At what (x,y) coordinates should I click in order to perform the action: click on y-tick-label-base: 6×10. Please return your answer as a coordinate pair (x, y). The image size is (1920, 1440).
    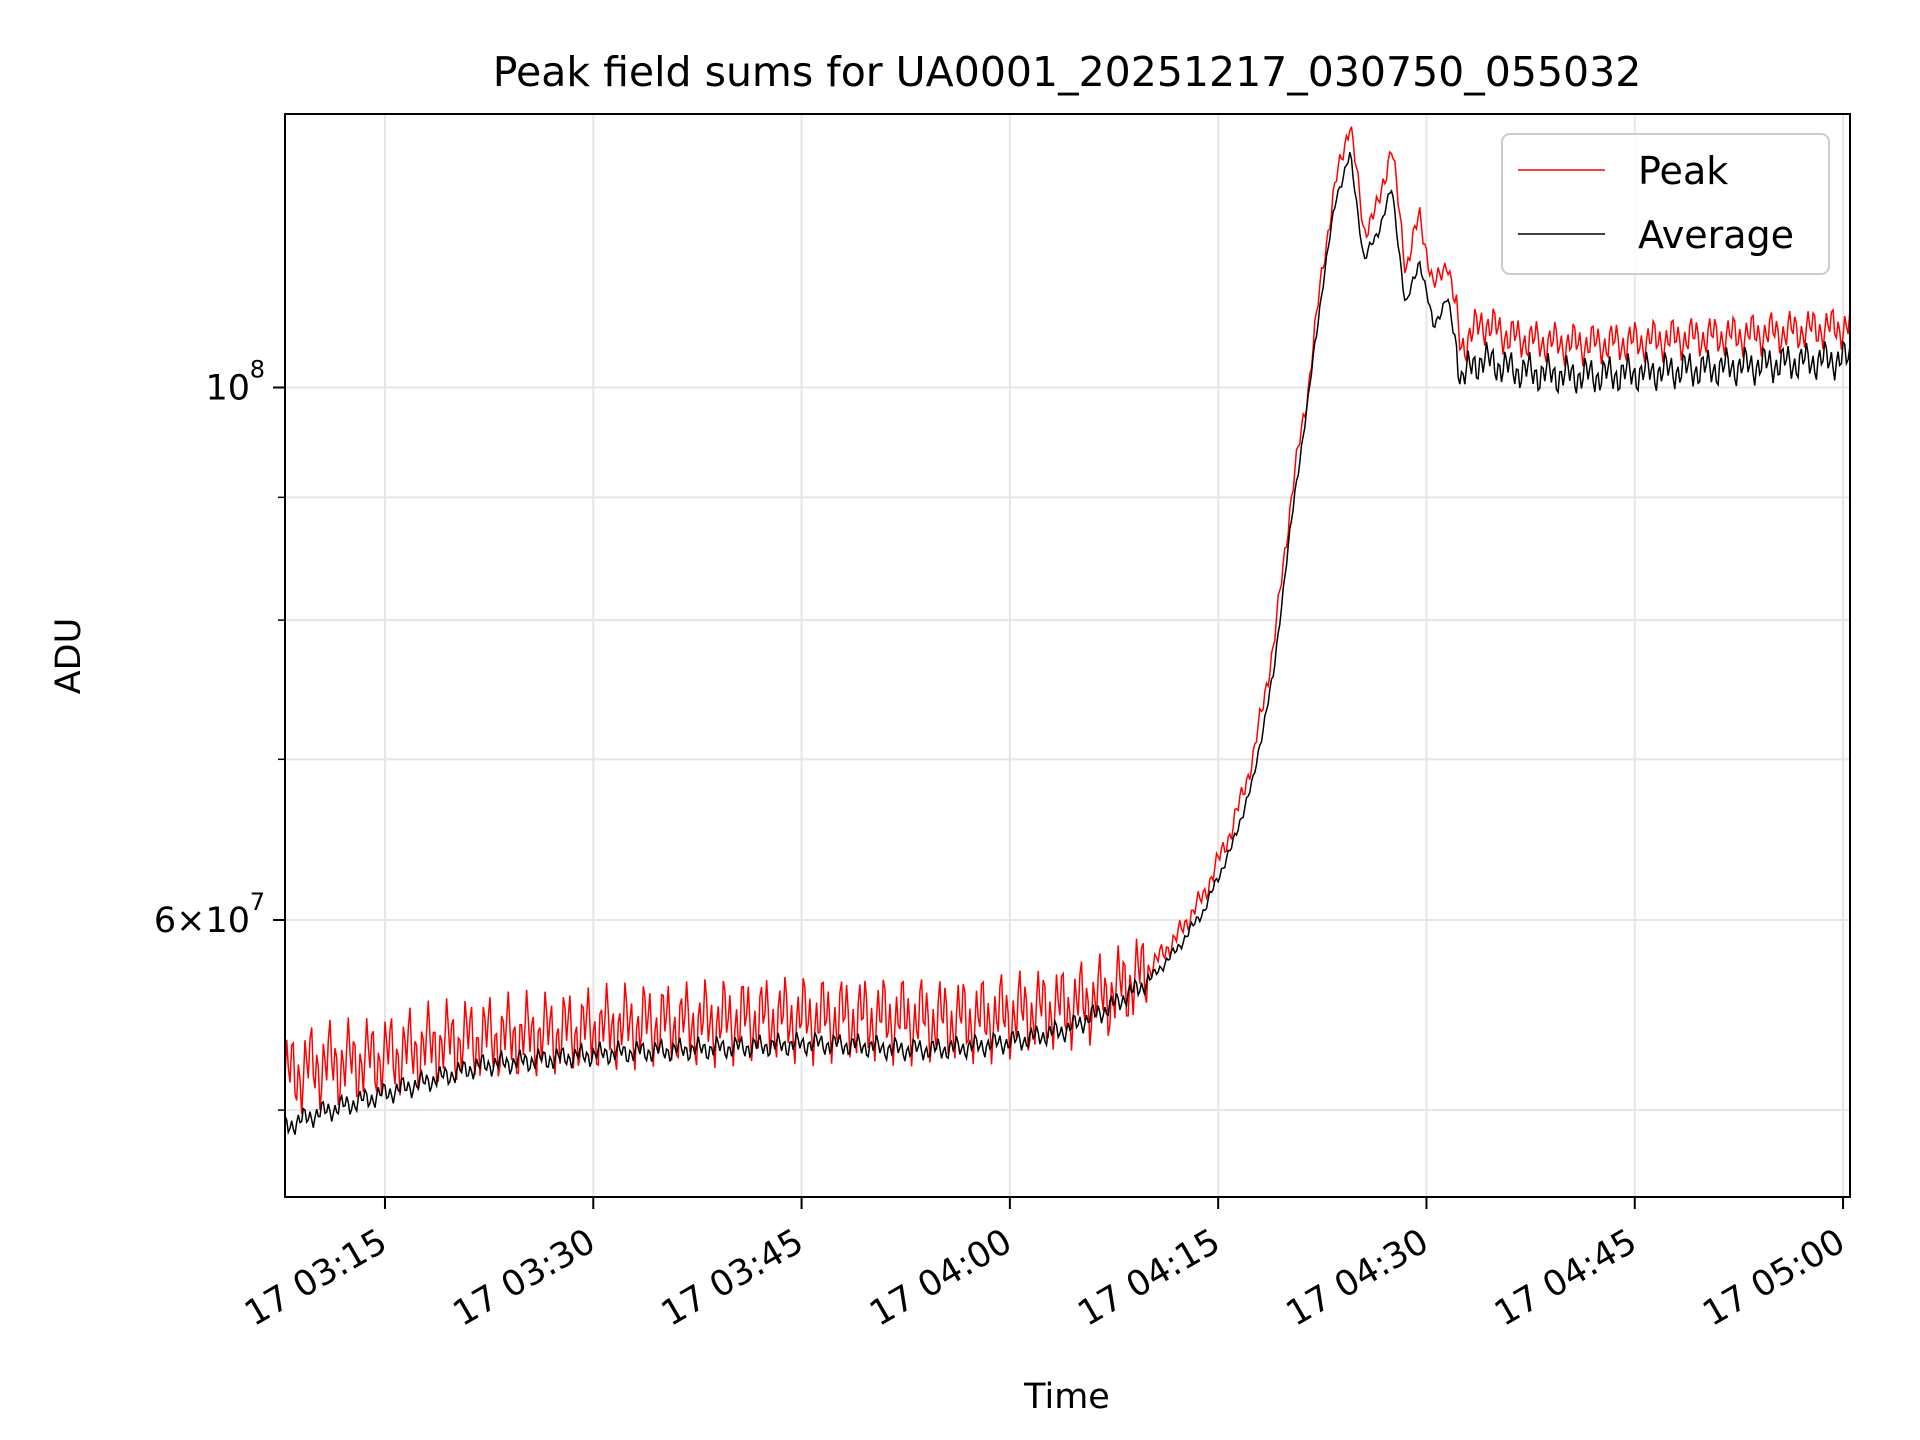
    Looking at the image, I should click on (202, 921).